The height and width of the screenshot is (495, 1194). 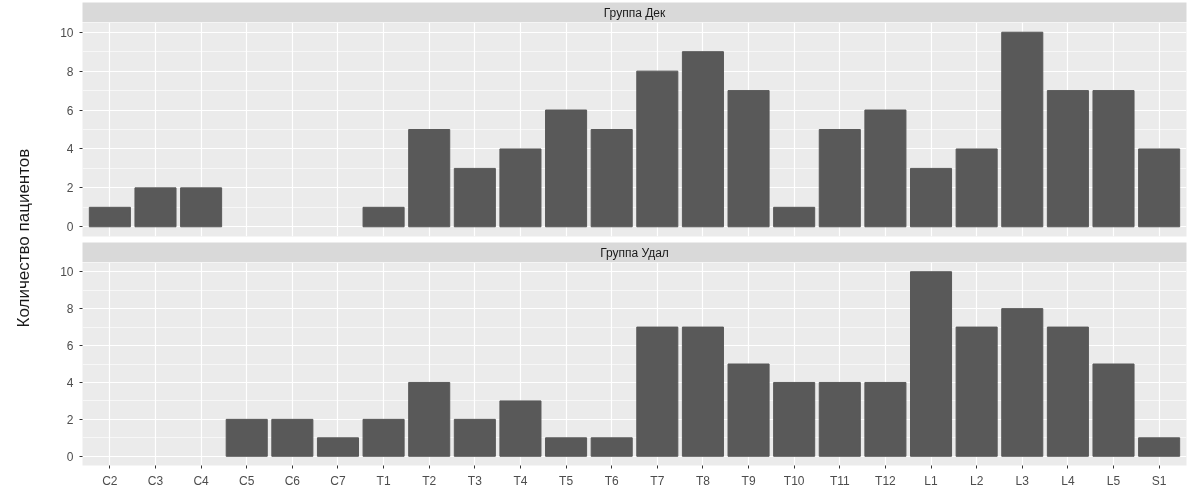 What do you see at coordinates (475, 480) in the screenshot?
I see `x-tick-label: T3` at bounding box center [475, 480].